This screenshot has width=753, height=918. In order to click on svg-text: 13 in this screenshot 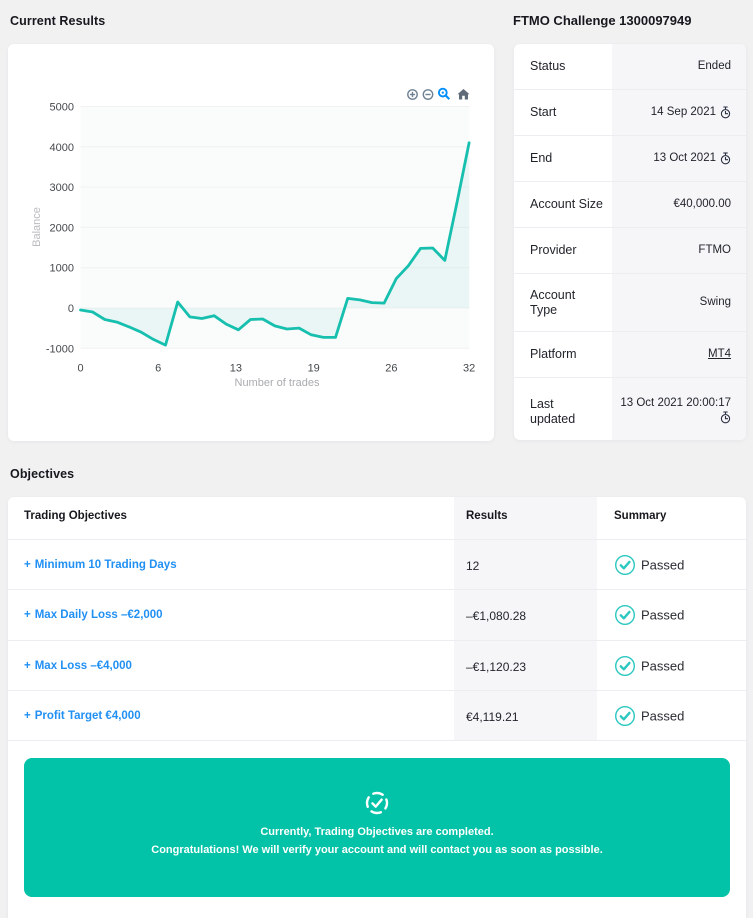, I will do `click(236, 369)`.